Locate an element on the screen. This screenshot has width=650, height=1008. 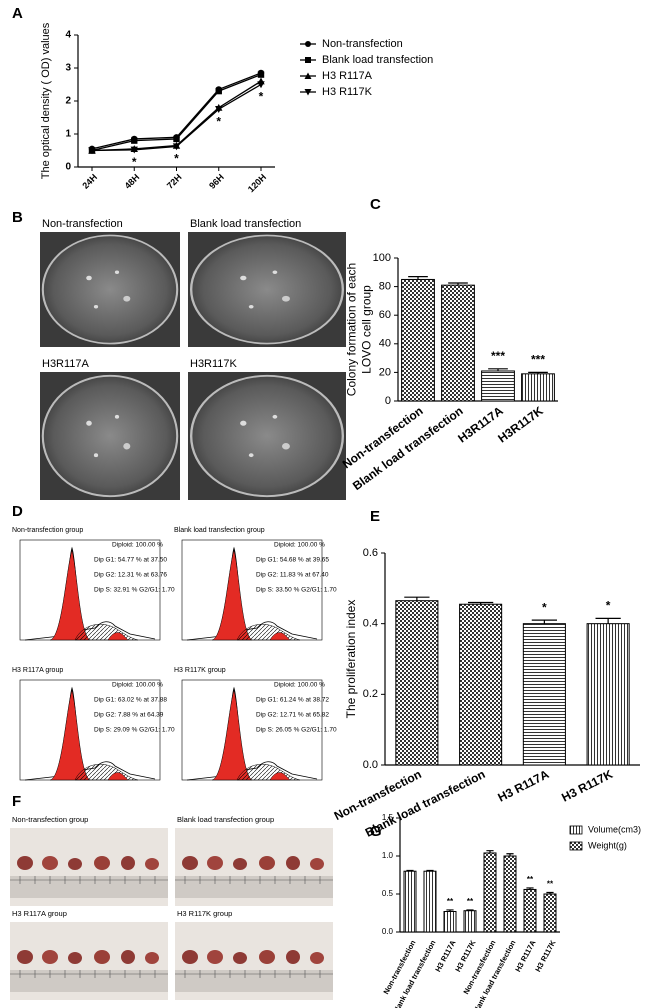
y-axis-label: The proliferation index is located at coordinates (351, 659).